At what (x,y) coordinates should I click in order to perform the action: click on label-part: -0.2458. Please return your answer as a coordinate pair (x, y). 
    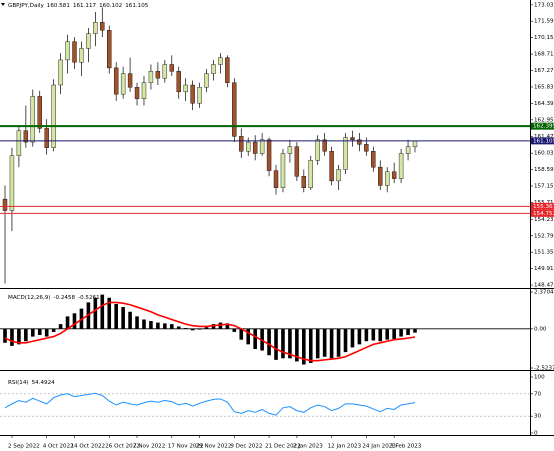
    Looking at the image, I should click on (64, 298).